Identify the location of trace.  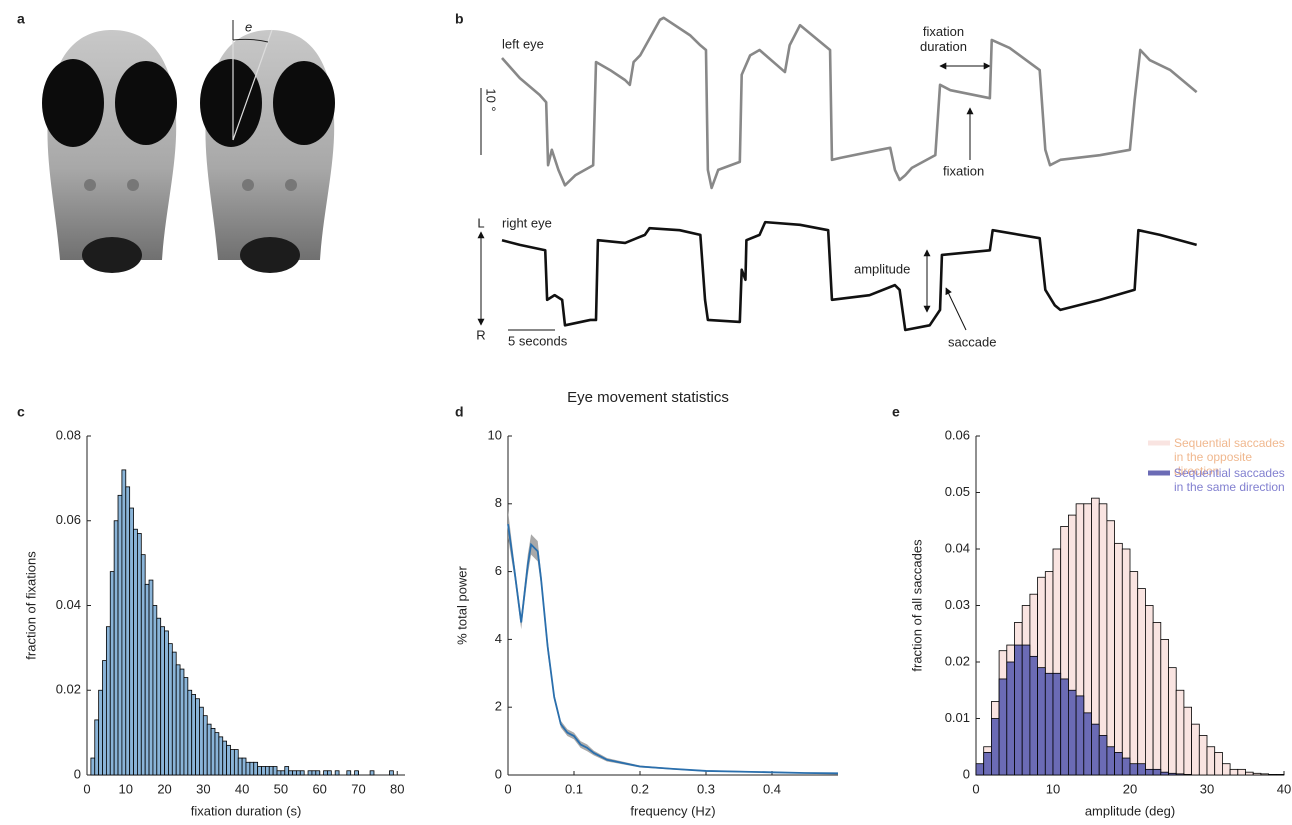
(849, 103).